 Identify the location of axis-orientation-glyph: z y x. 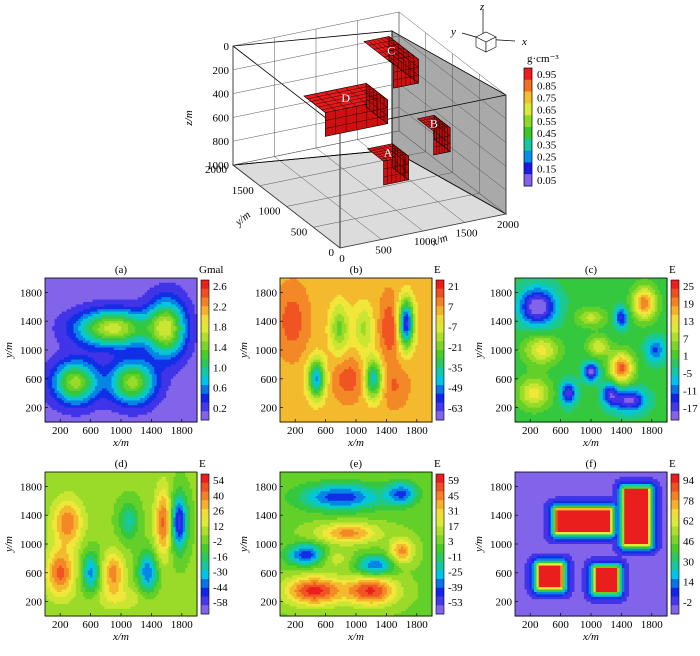
(488, 27).